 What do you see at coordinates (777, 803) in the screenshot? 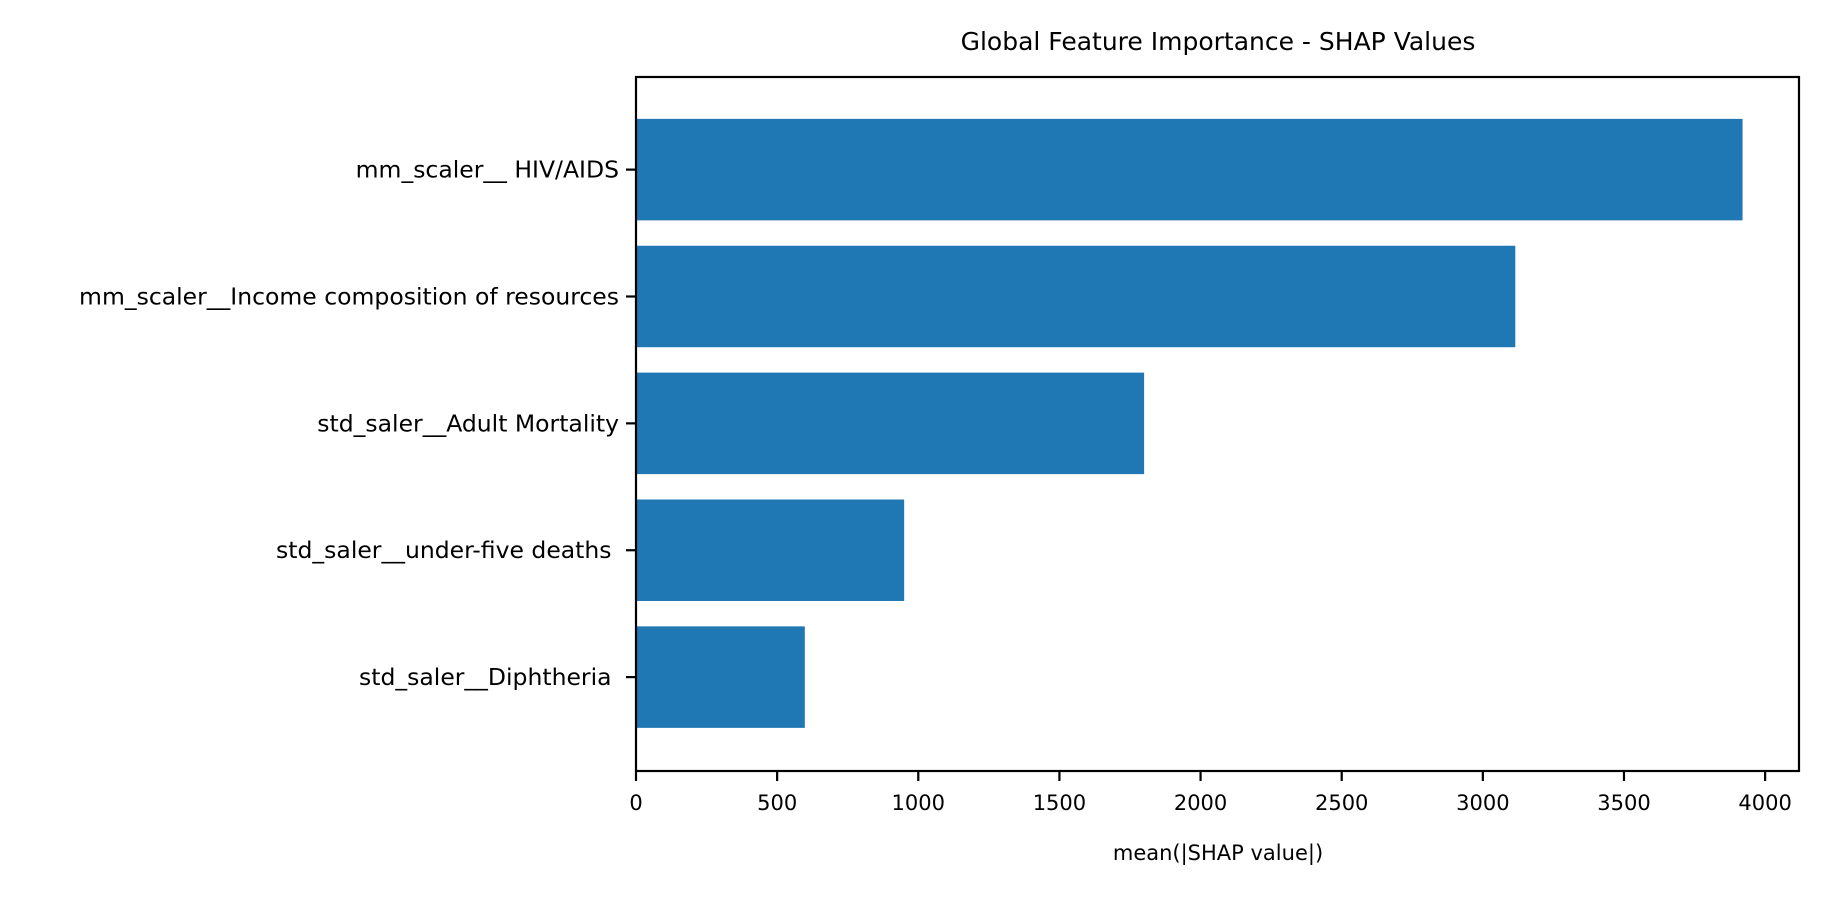
I see `x-tick-label: 500` at bounding box center [777, 803].